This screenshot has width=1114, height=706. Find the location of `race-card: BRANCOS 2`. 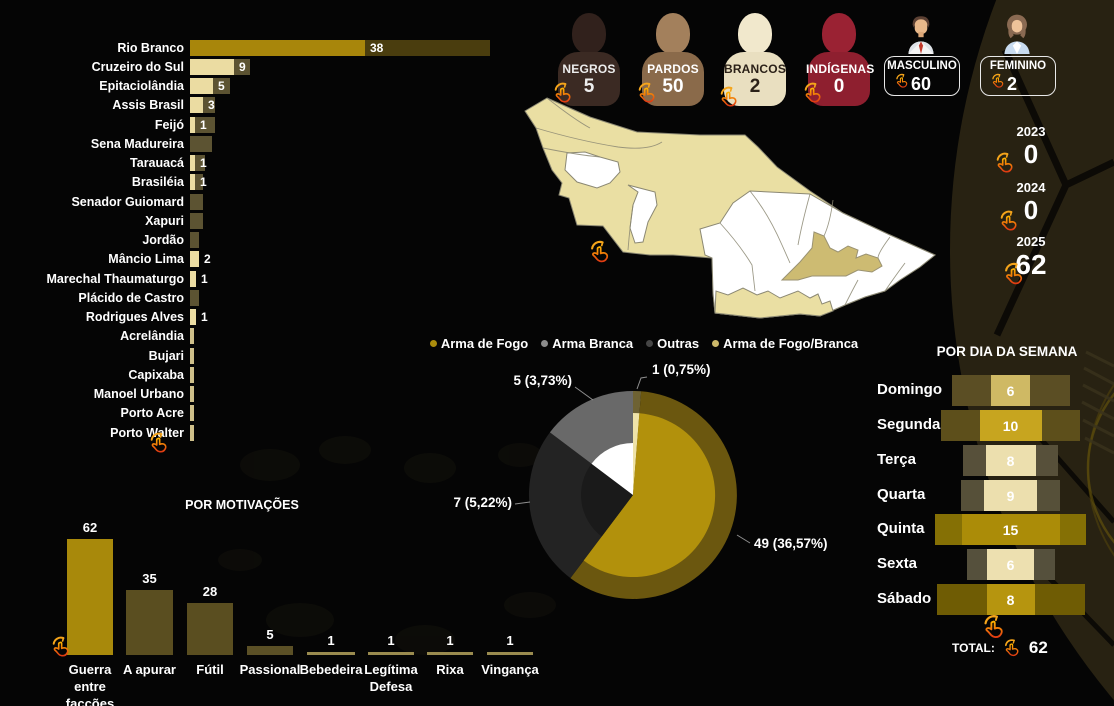

race-card: BRANCOS 2 is located at coordinates (755, 60).